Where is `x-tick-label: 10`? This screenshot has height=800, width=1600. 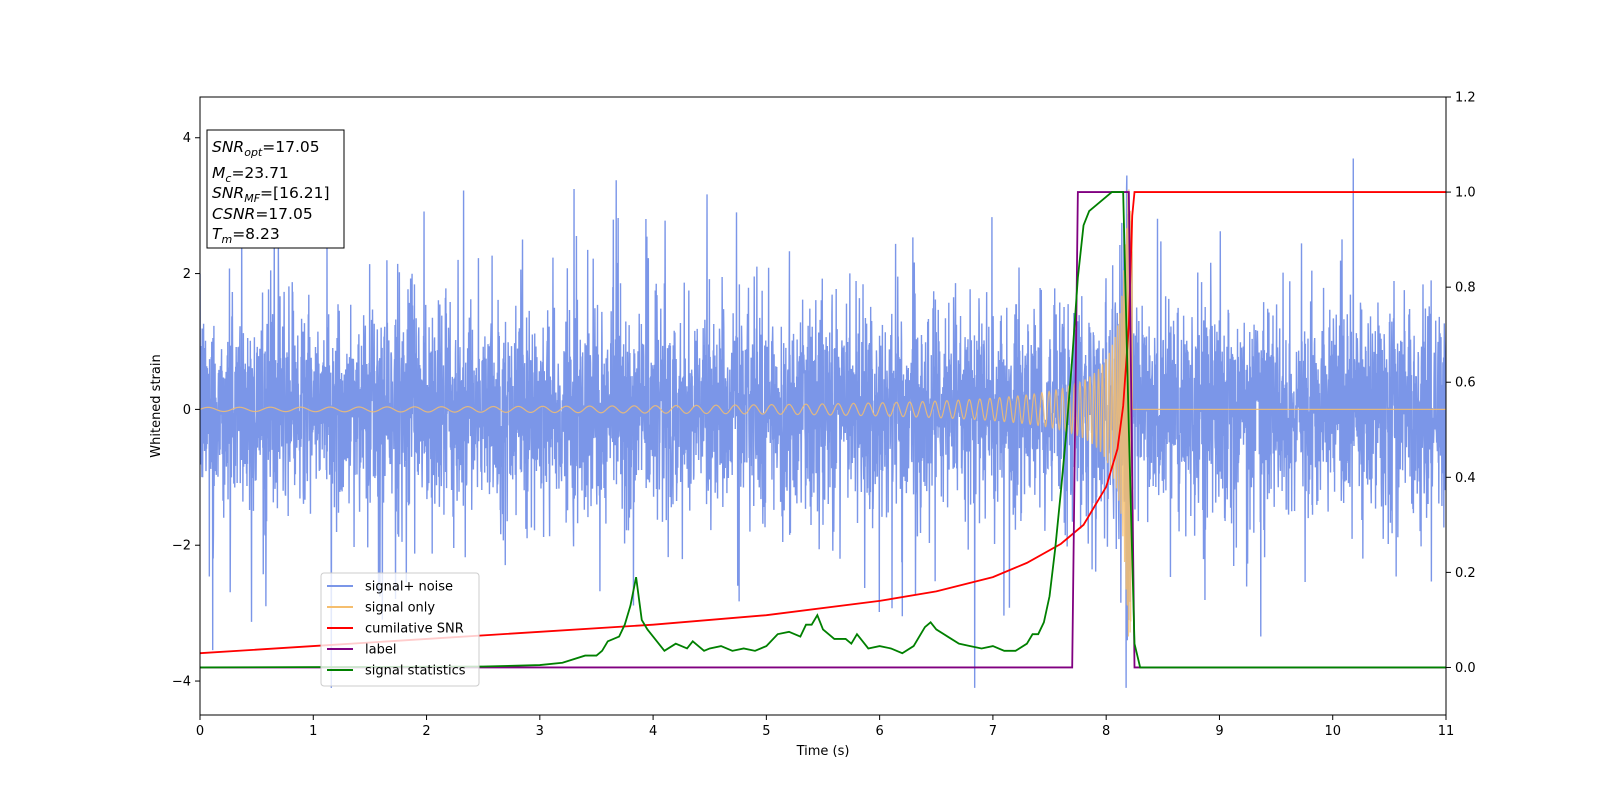
x-tick-label: 10 is located at coordinates (1332, 731).